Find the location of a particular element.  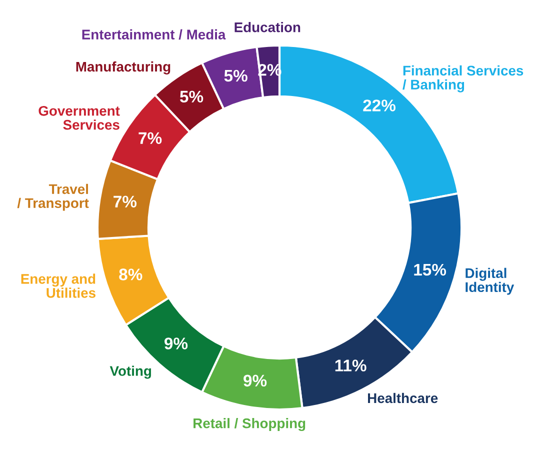

slice-label: Government Services is located at coordinates (79, 118).